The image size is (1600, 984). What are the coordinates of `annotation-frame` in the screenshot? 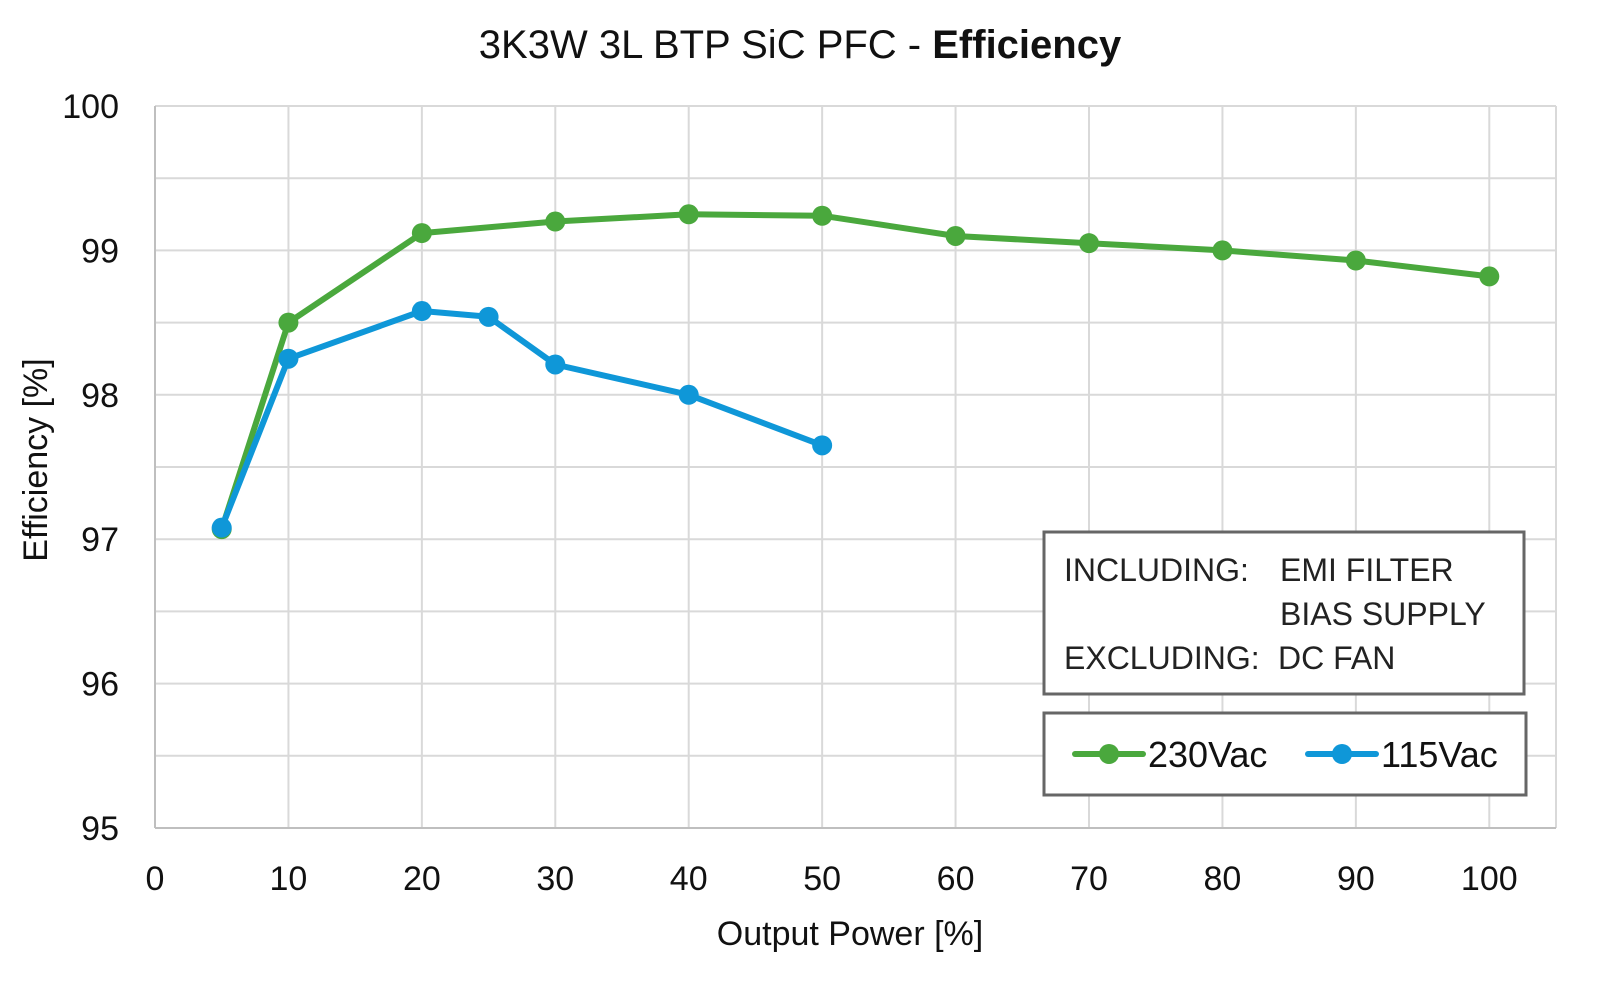 It's located at (1284, 613).